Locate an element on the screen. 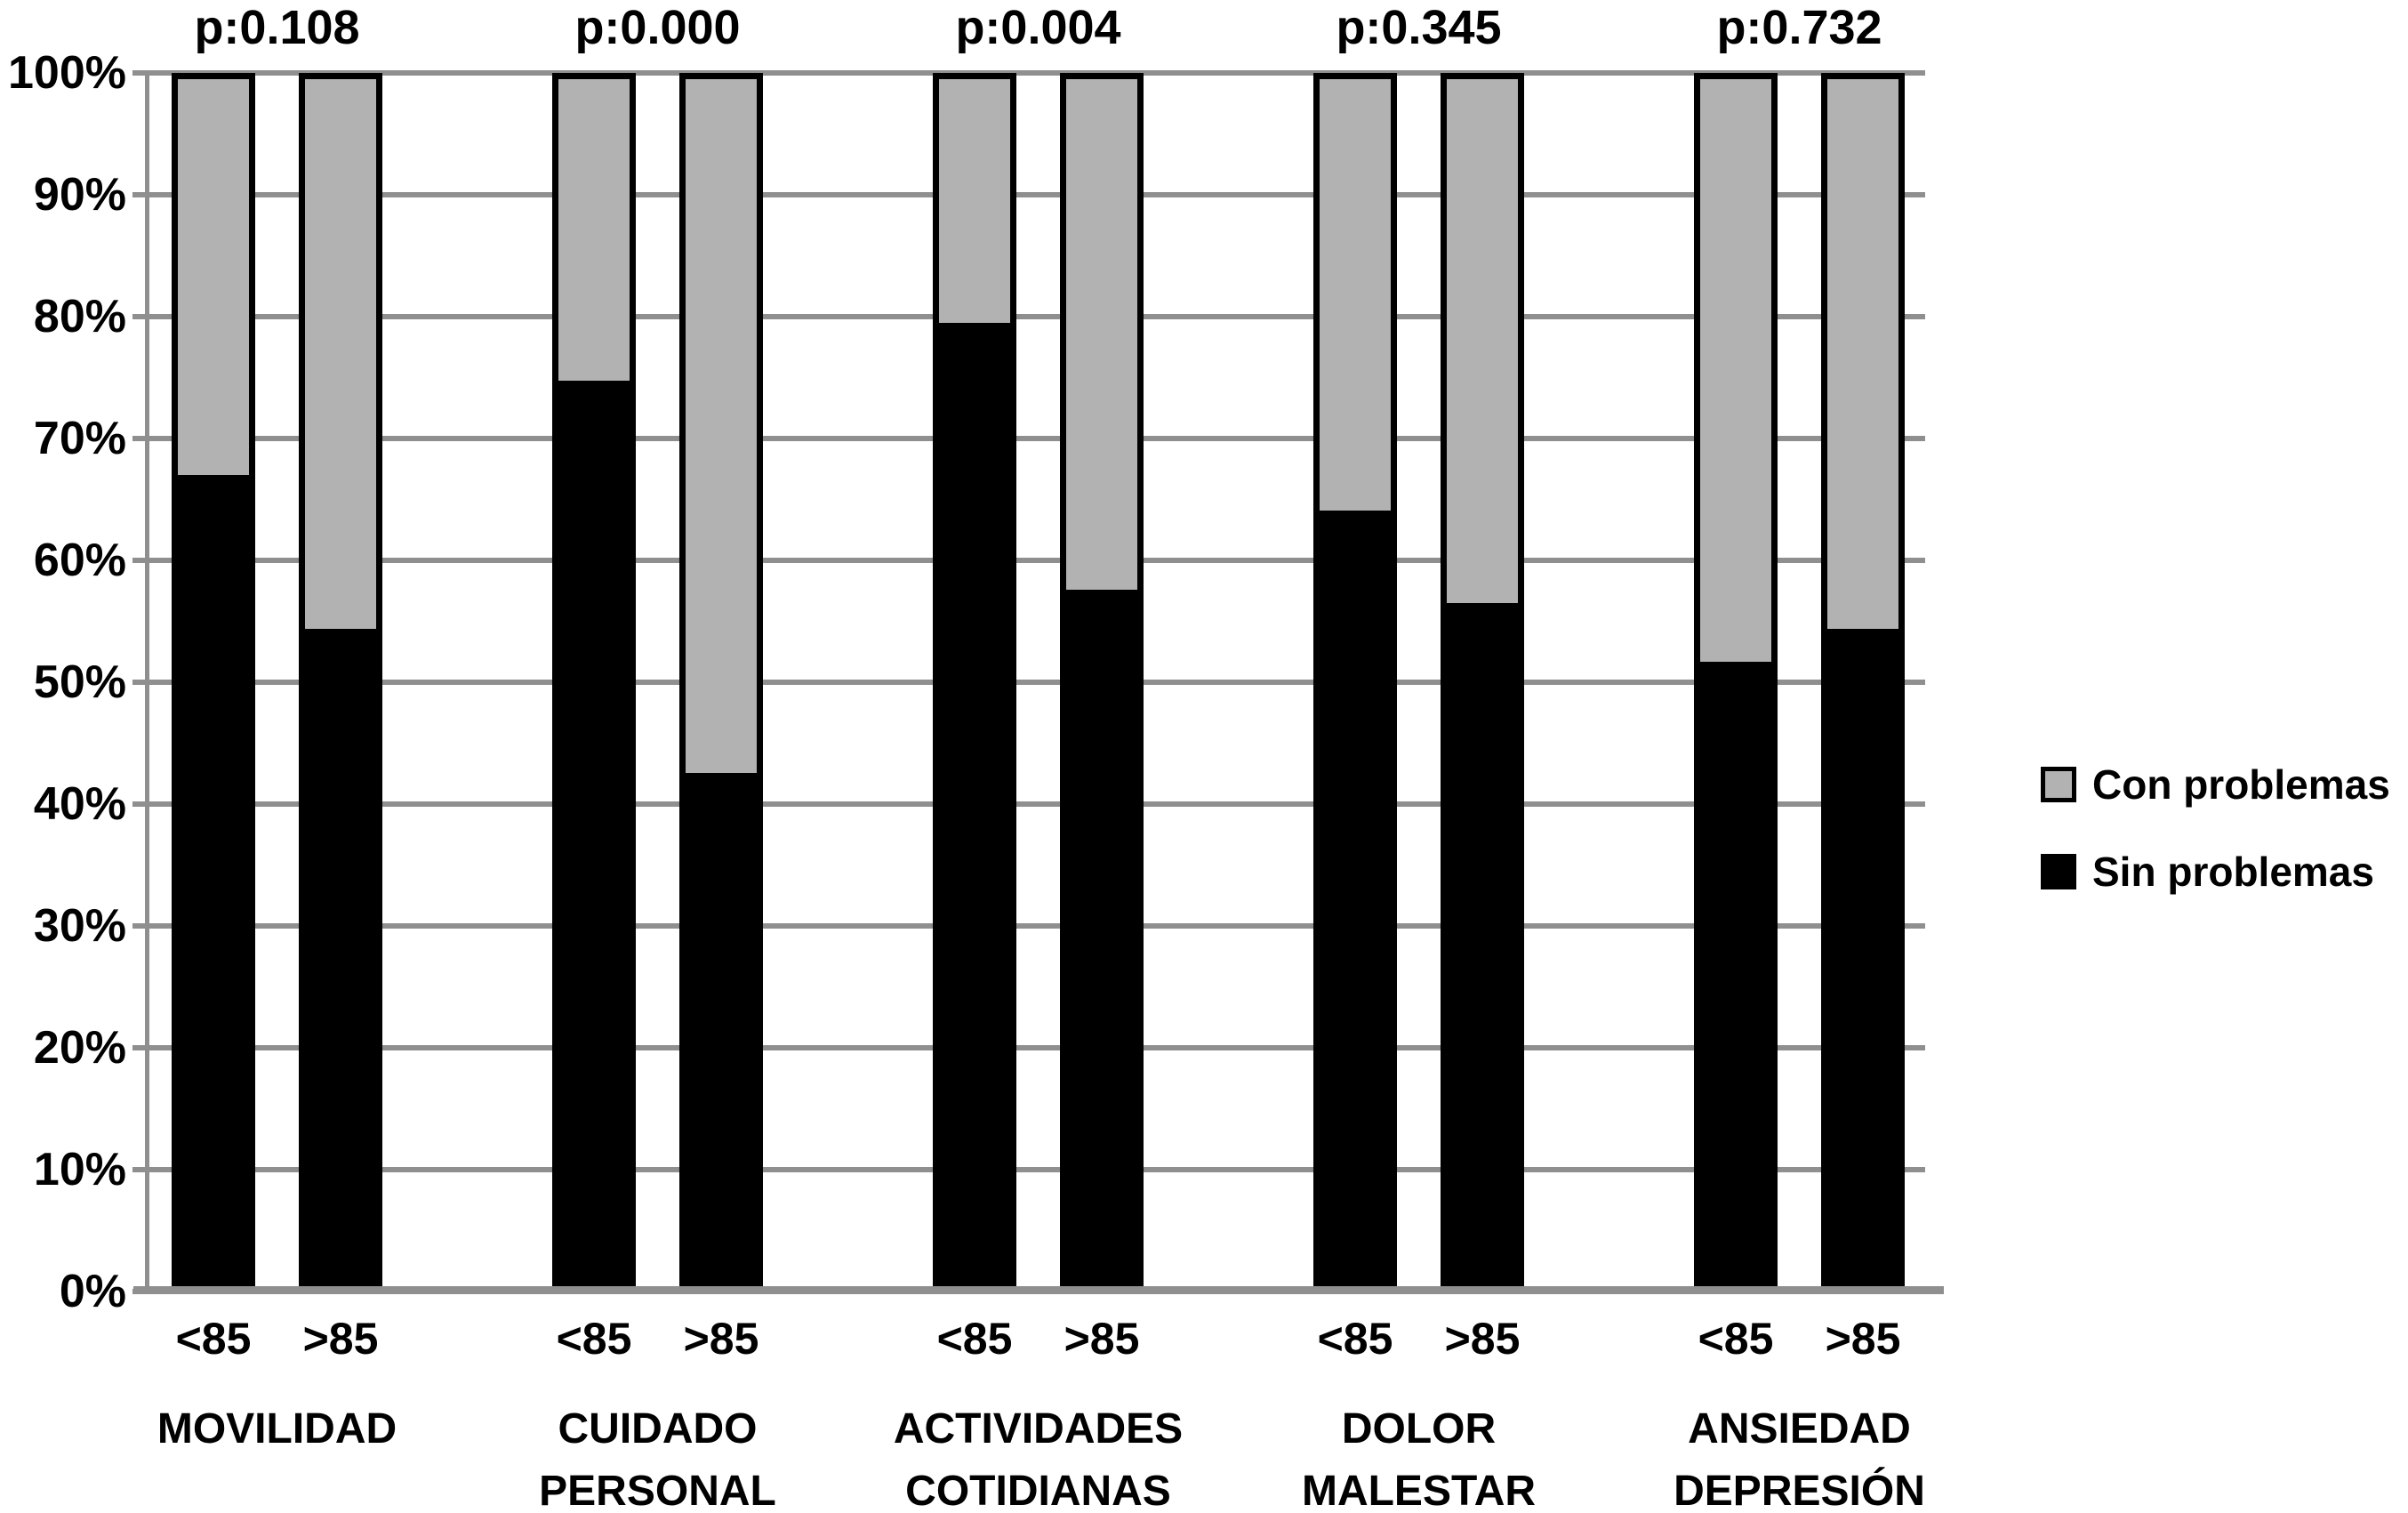 This screenshot has width=2408, height=1513. p-value-label: p:0.000 is located at coordinates (658, 27).